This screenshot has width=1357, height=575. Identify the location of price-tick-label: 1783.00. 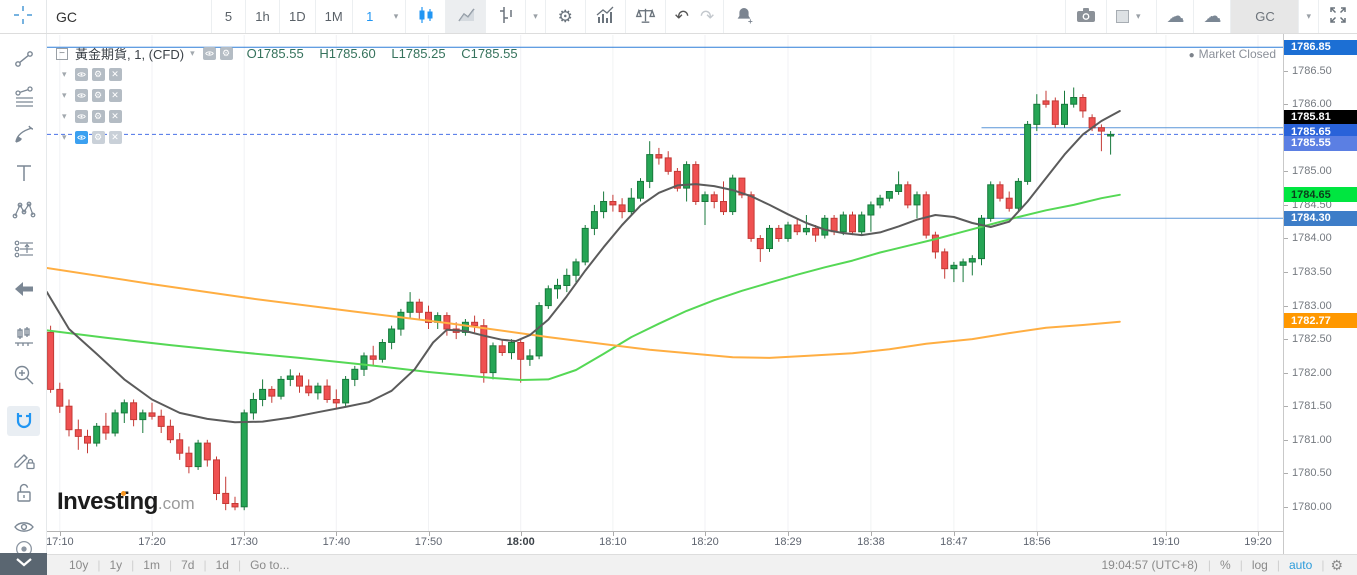
(1312, 305).